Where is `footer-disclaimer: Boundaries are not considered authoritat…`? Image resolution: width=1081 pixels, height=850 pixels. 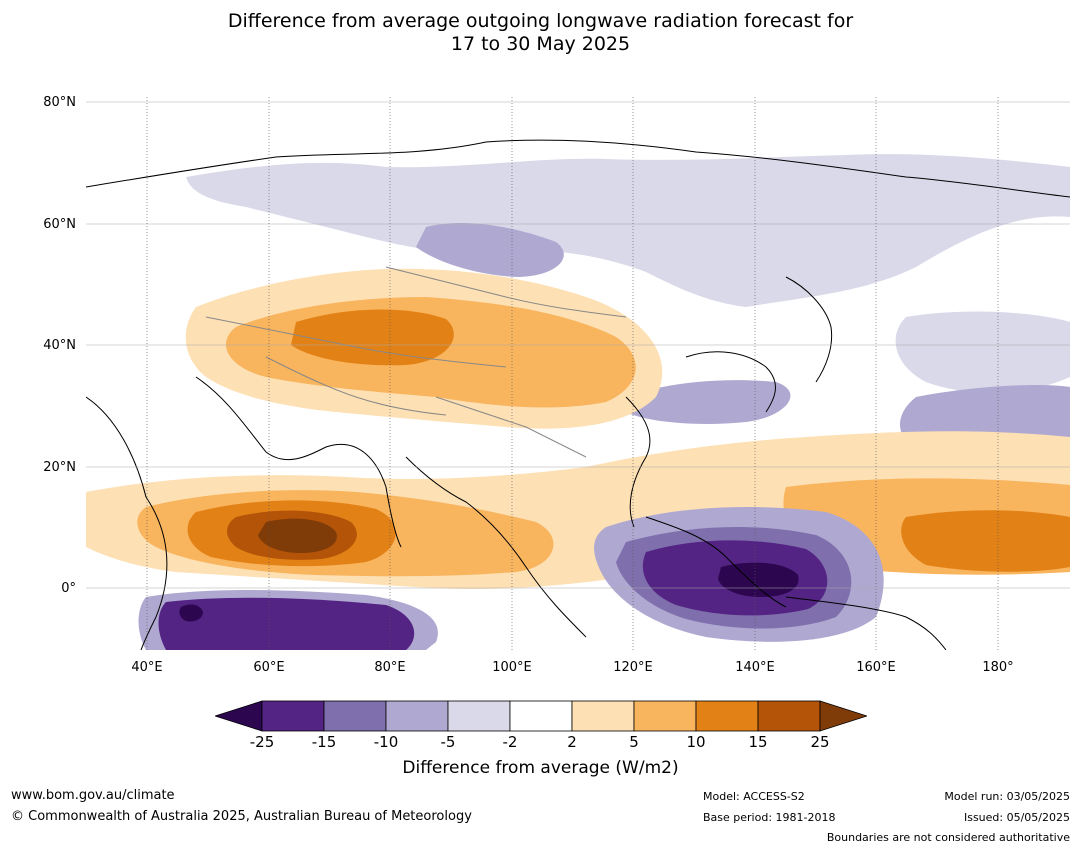 footer-disclaimer: Boundaries are not considered authoritat… is located at coordinates (948, 837).